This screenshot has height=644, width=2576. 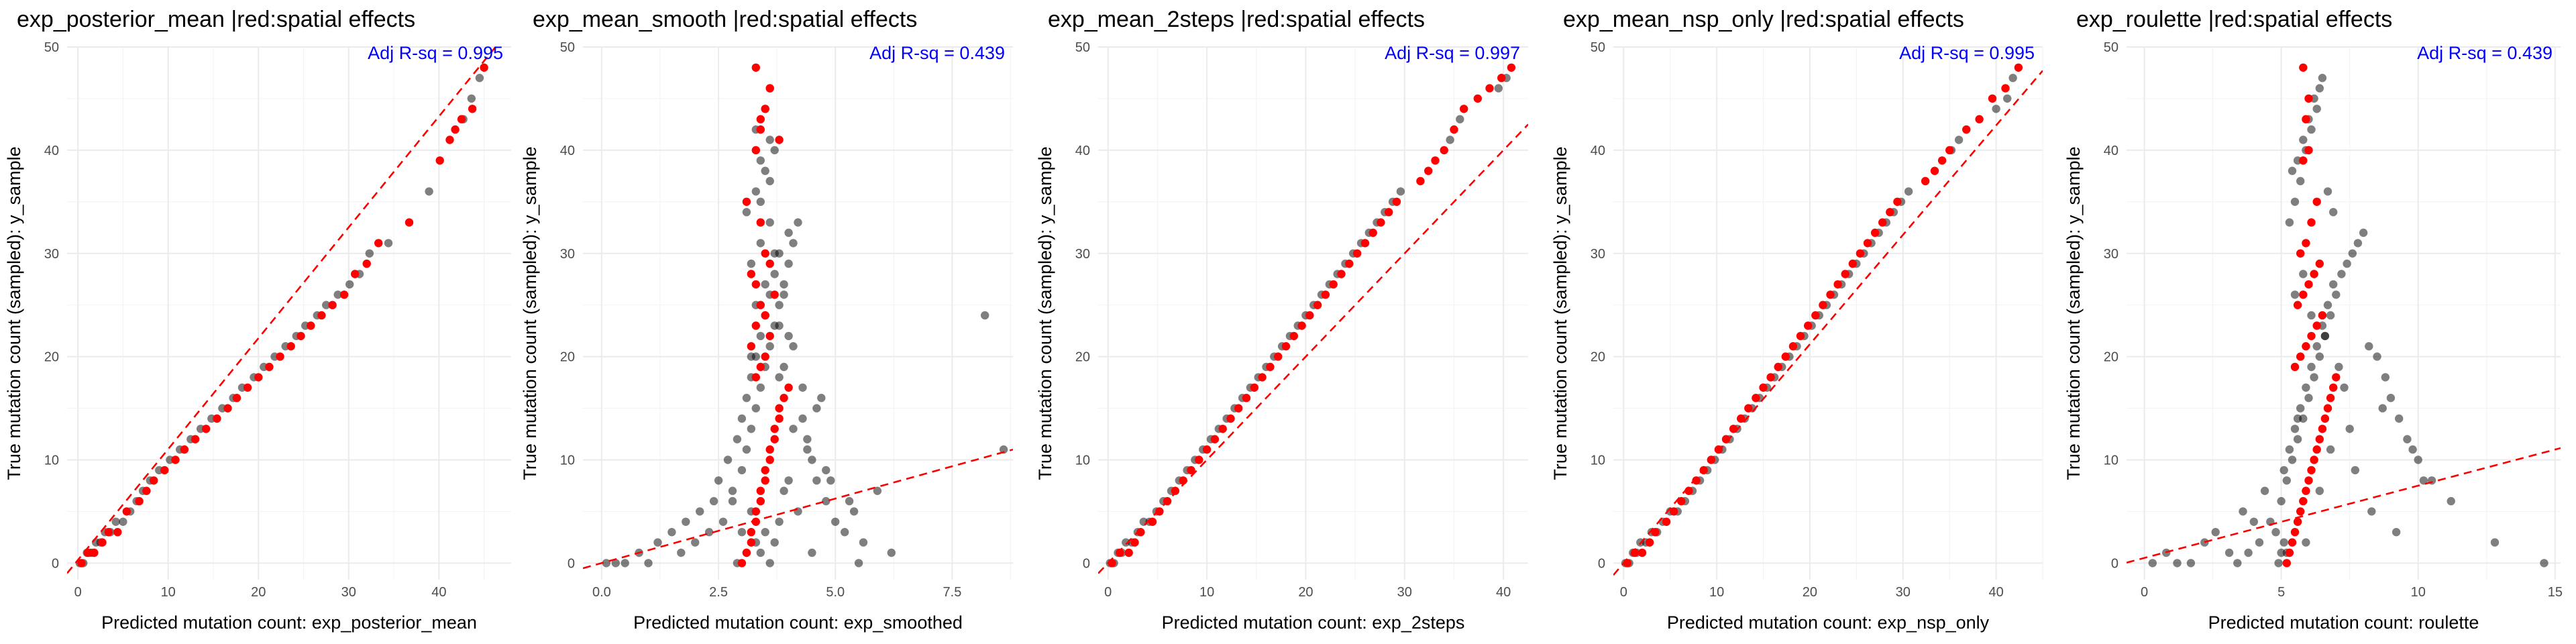 What do you see at coordinates (1313, 348) in the screenshot?
I see `fit-line` at bounding box center [1313, 348].